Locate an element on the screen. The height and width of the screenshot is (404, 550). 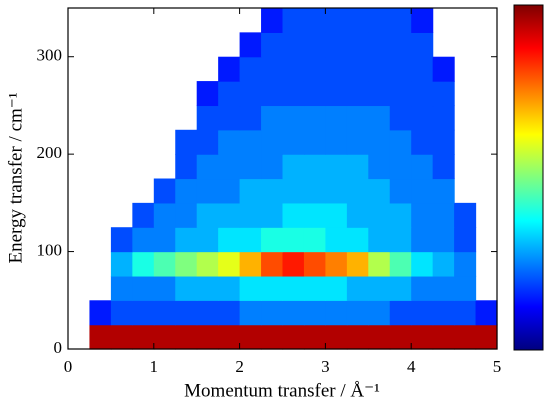
y-axis-title: Energy transfer / cm⁻¹ is located at coordinates (15, 177).